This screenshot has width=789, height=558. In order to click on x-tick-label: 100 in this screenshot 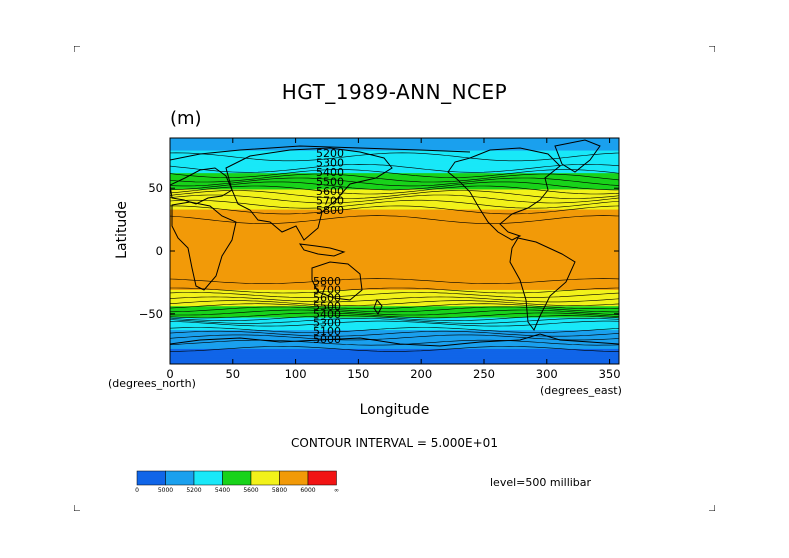, I will do `click(296, 374)`.